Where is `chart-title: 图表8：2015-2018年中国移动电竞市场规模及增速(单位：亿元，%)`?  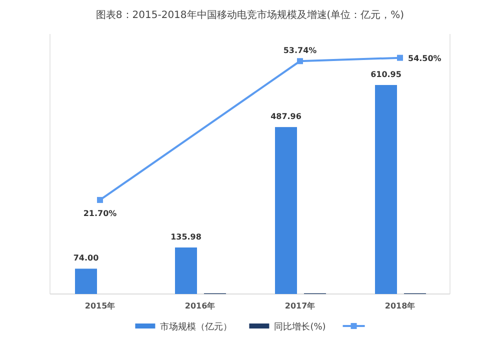
chart-title: 图表8：2015-2018年中国移动电竞市场规模及增速(单位：亿元，%) is located at coordinates (250, 15).